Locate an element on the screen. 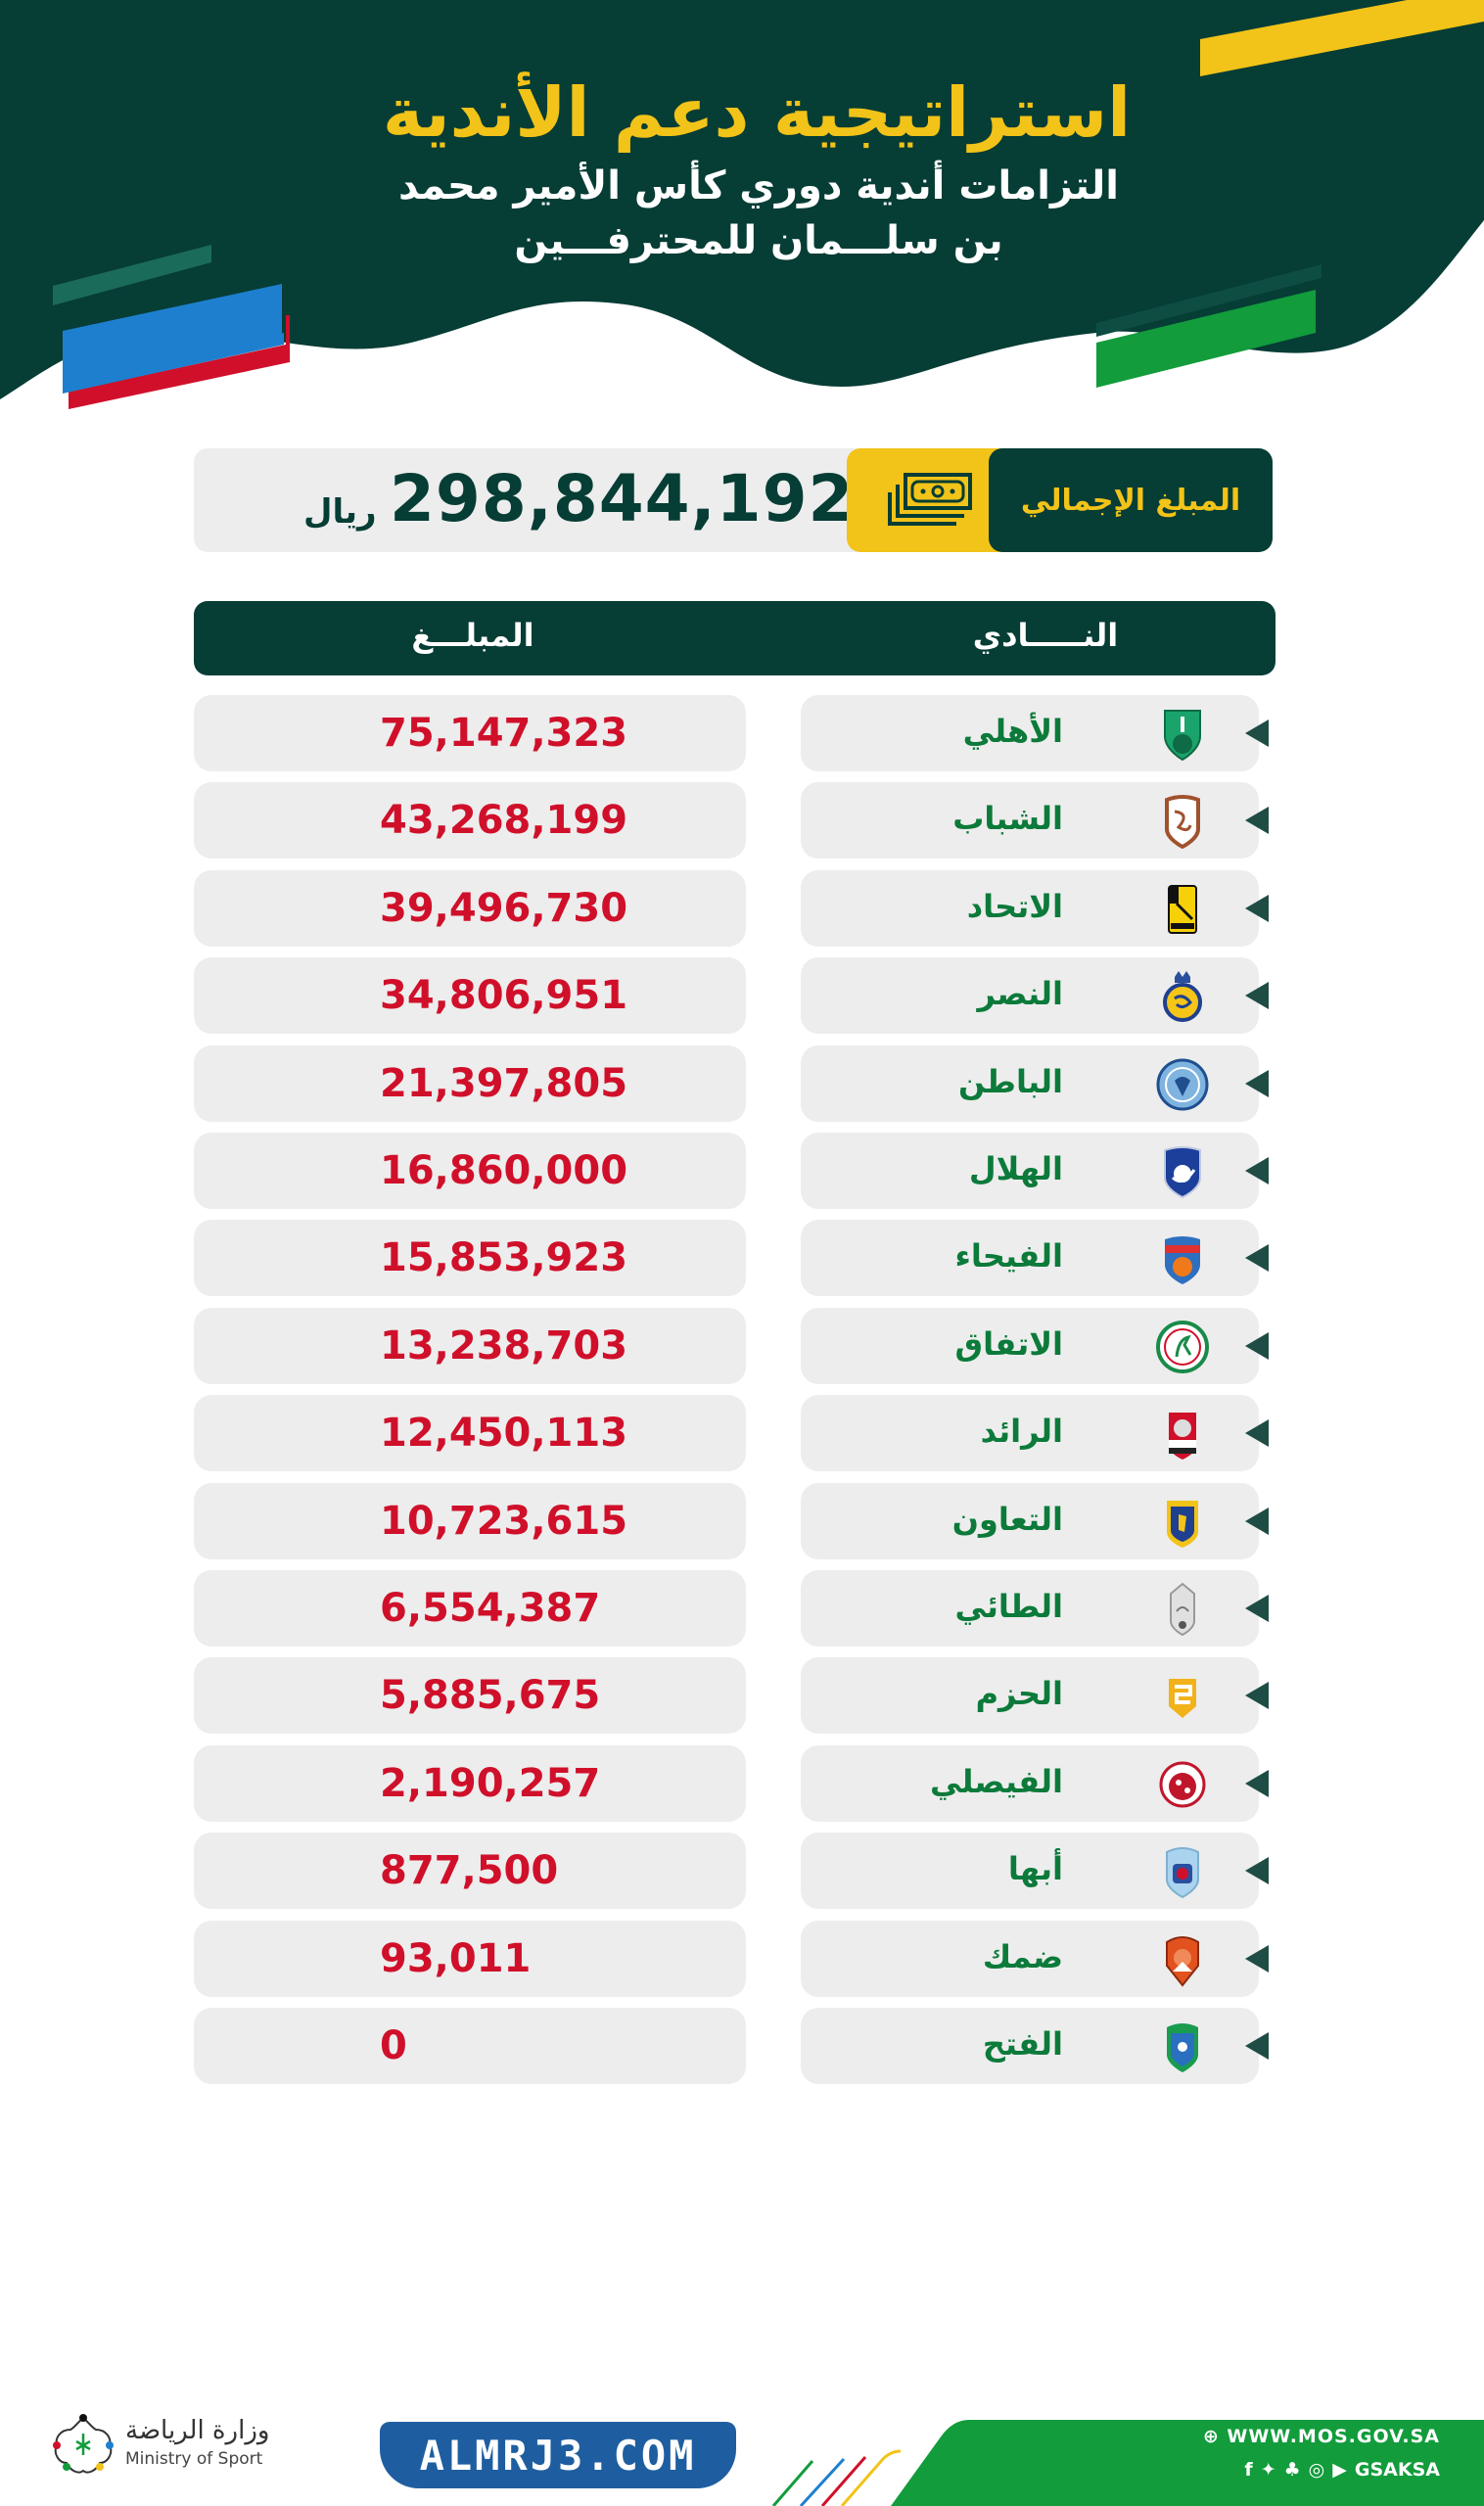 This screenshot has width=1484, height=2506. amount-value: 21,397,805 is located at coordinates (504, 1083).